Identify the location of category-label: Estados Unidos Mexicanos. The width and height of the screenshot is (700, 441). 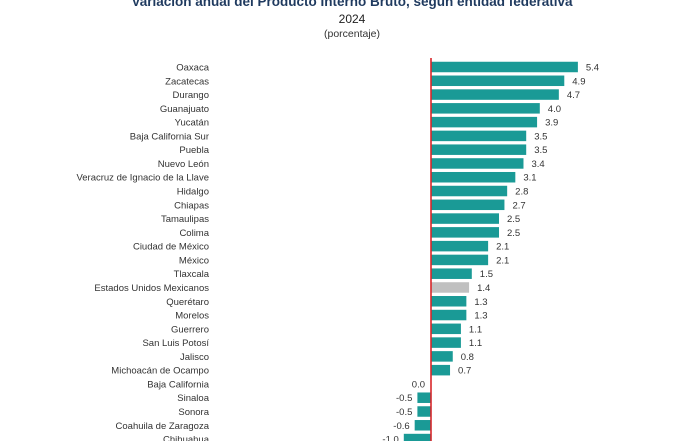
(151, 288).